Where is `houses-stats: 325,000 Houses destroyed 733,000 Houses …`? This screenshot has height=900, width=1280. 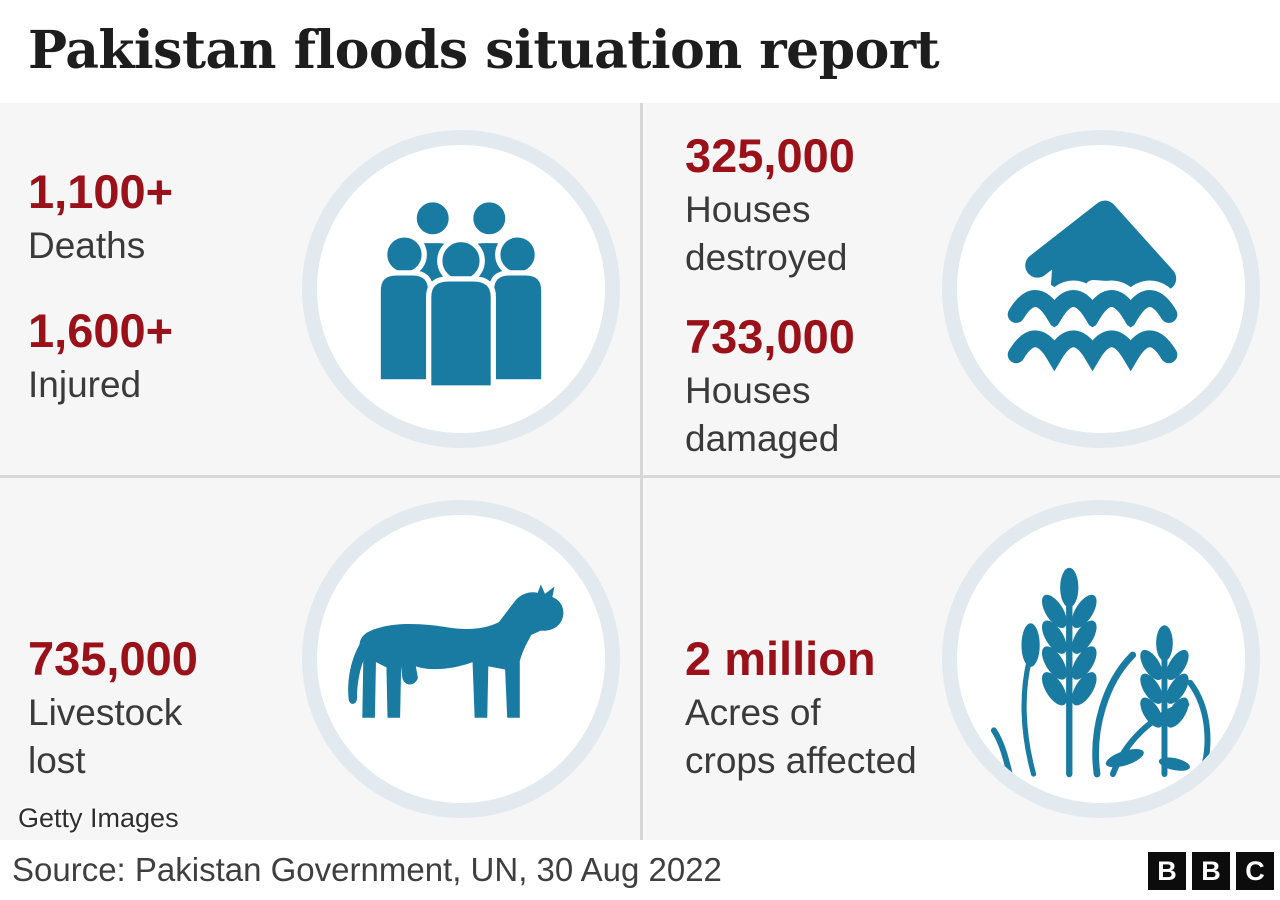
houses-stats: 325,000 Houses destroyed 733,000 Houses … is located at coordinates (792, 289).